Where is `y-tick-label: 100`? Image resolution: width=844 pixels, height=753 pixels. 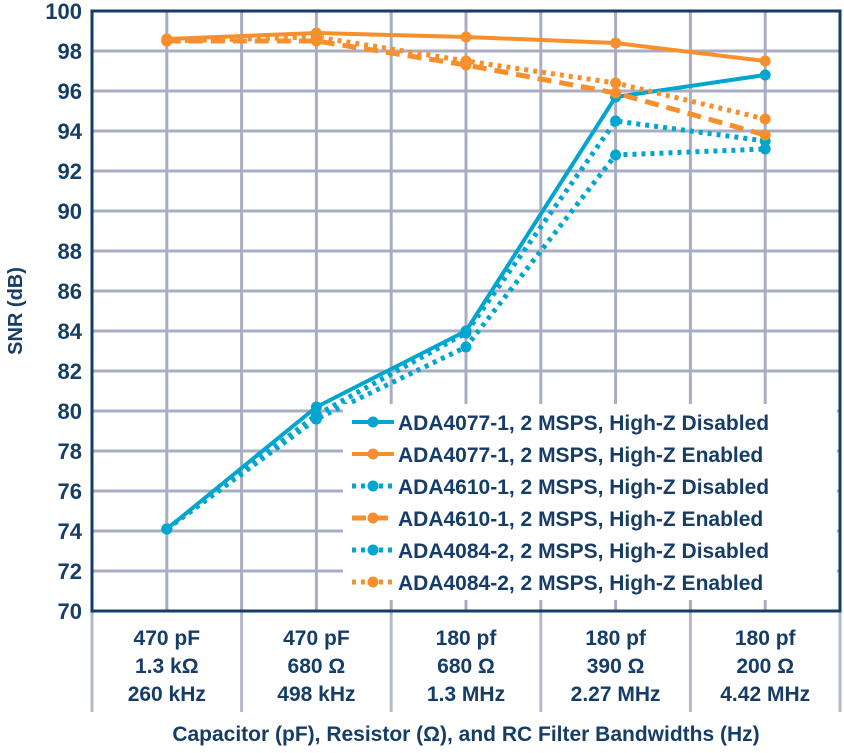 y-tick-label: 100 is located at coordinates (63, 12).